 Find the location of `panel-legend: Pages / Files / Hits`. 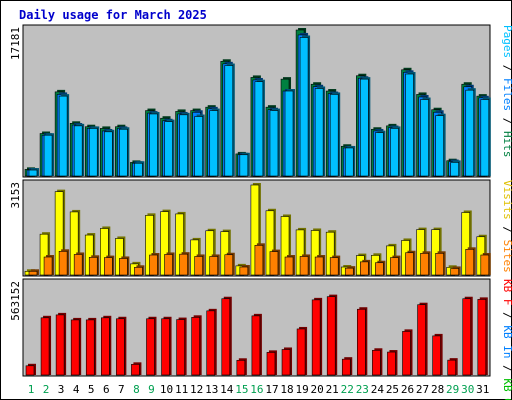

panel-legend: Pages / Files / Hits is located at coordinates (506, 91).